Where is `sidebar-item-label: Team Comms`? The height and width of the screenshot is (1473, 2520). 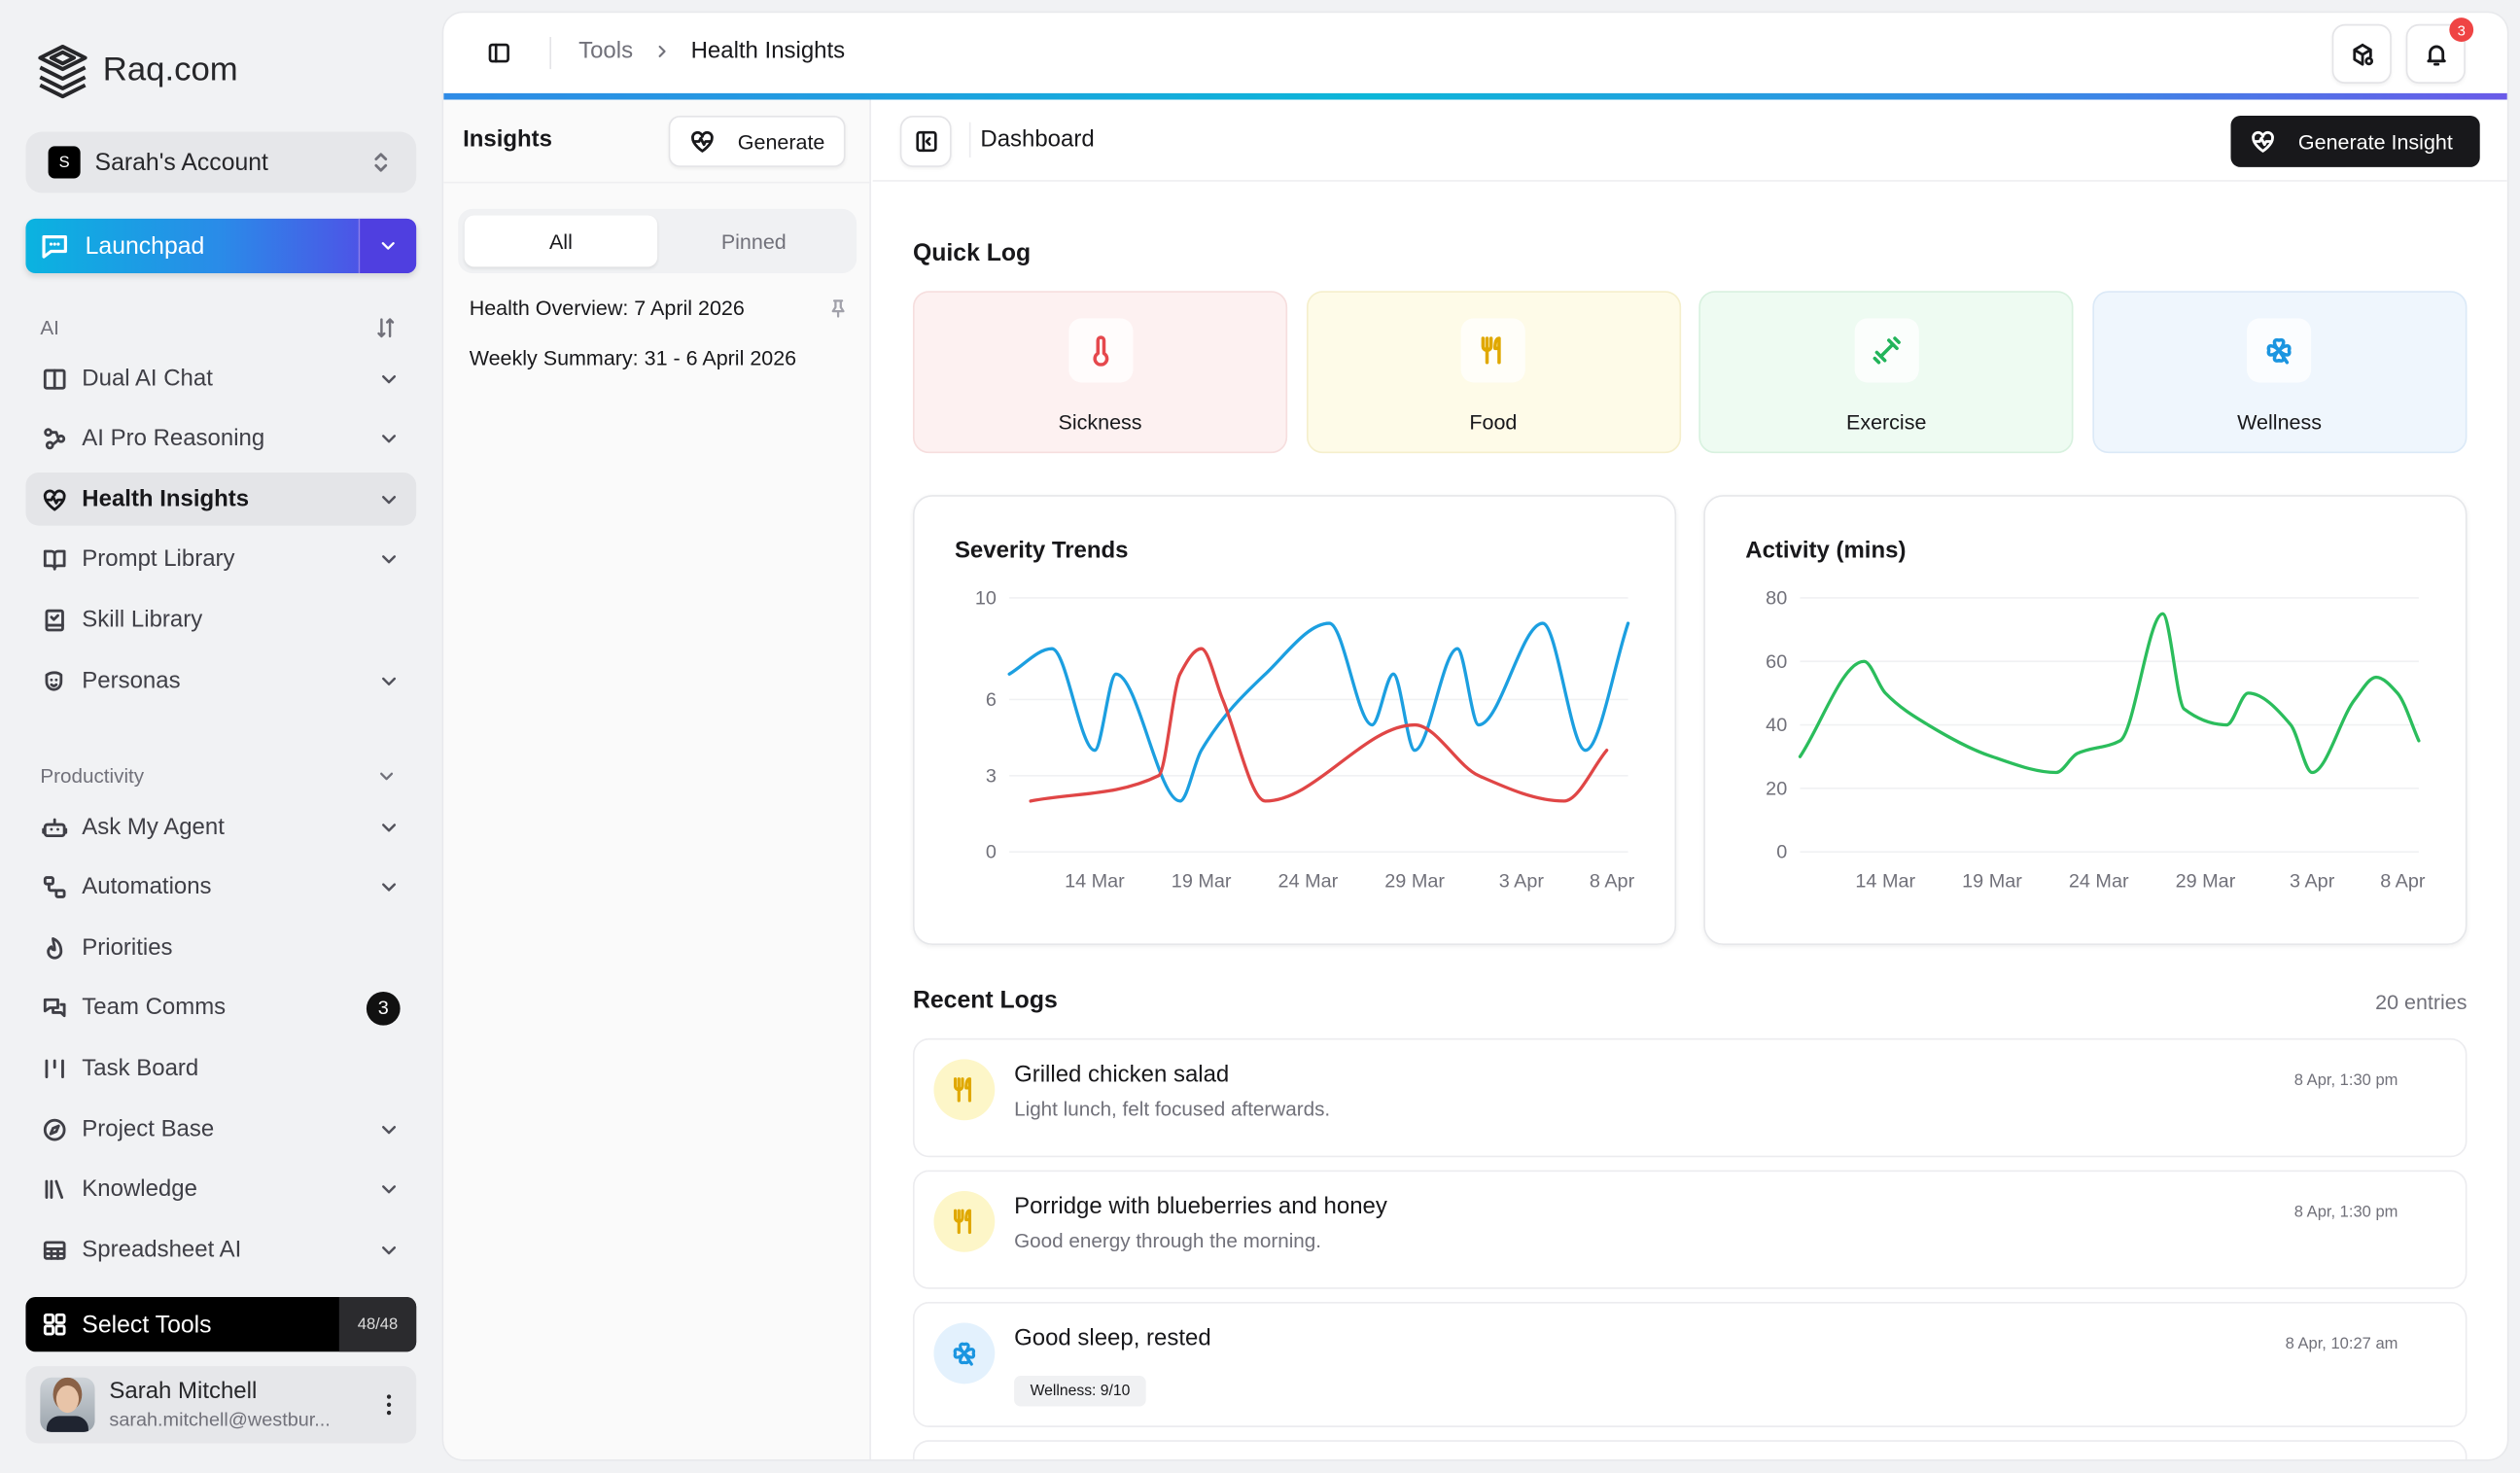 sidebar-item-label: Team Comms is located at coordinates (154, 1008).